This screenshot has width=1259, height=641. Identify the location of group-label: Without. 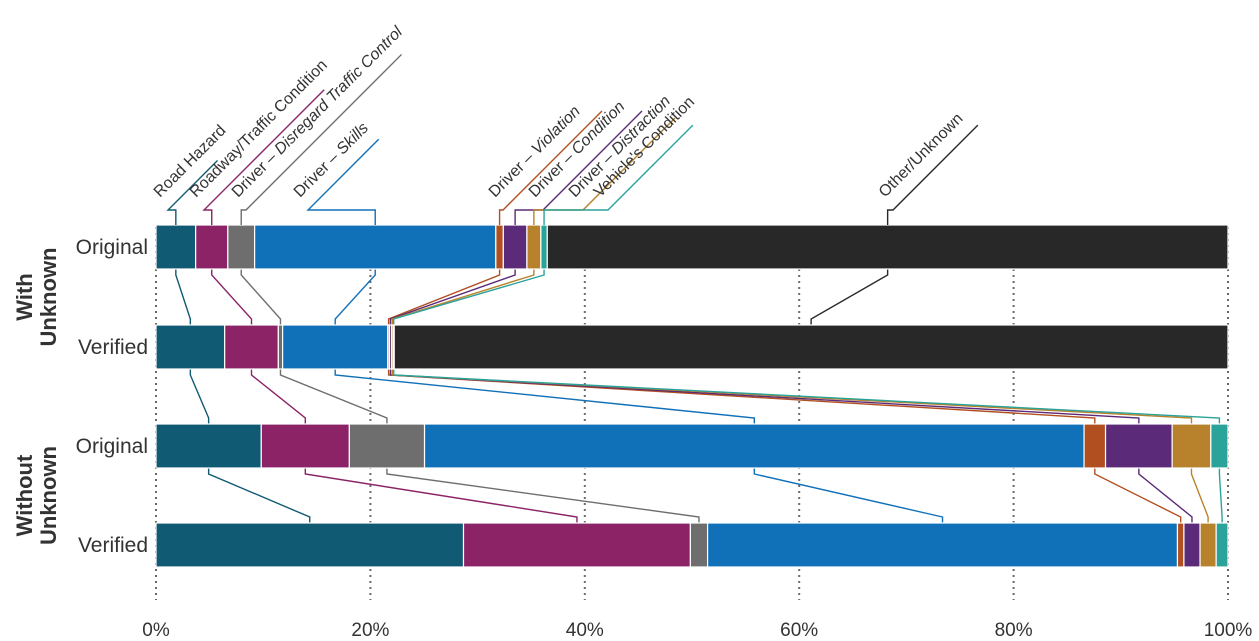
(24, 495).